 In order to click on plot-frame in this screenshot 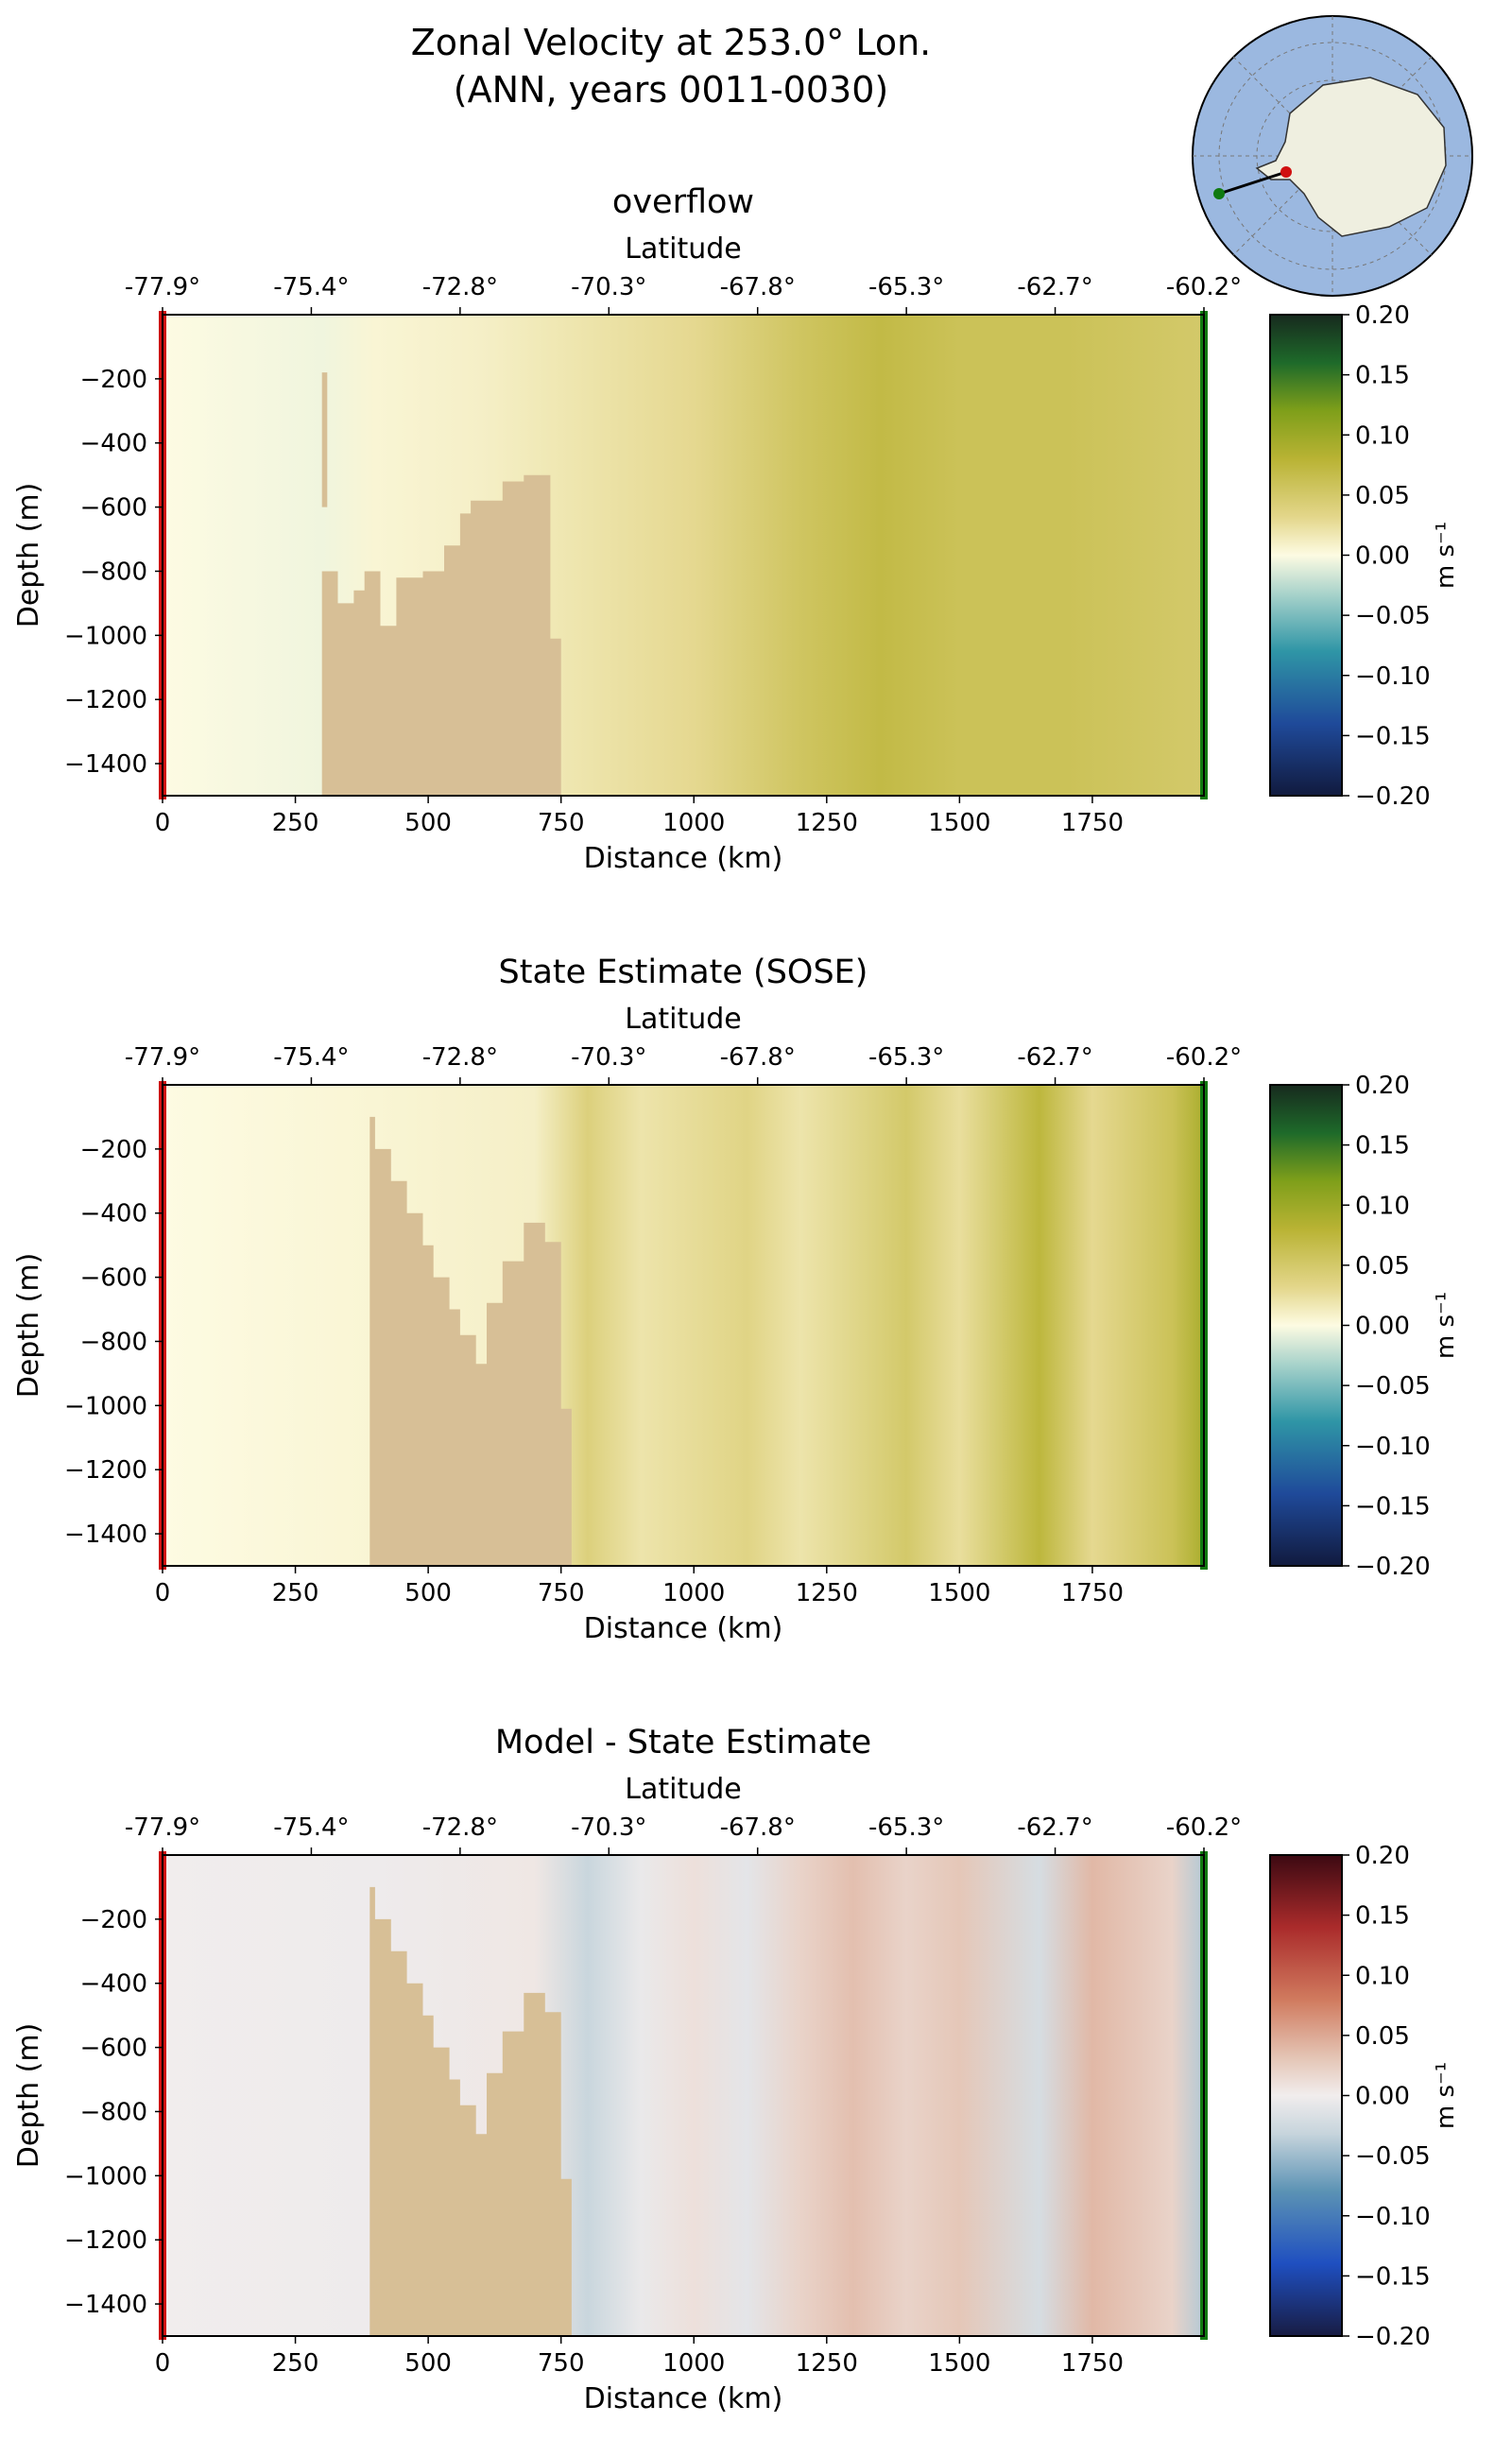, I will do `click(683, 555)`.